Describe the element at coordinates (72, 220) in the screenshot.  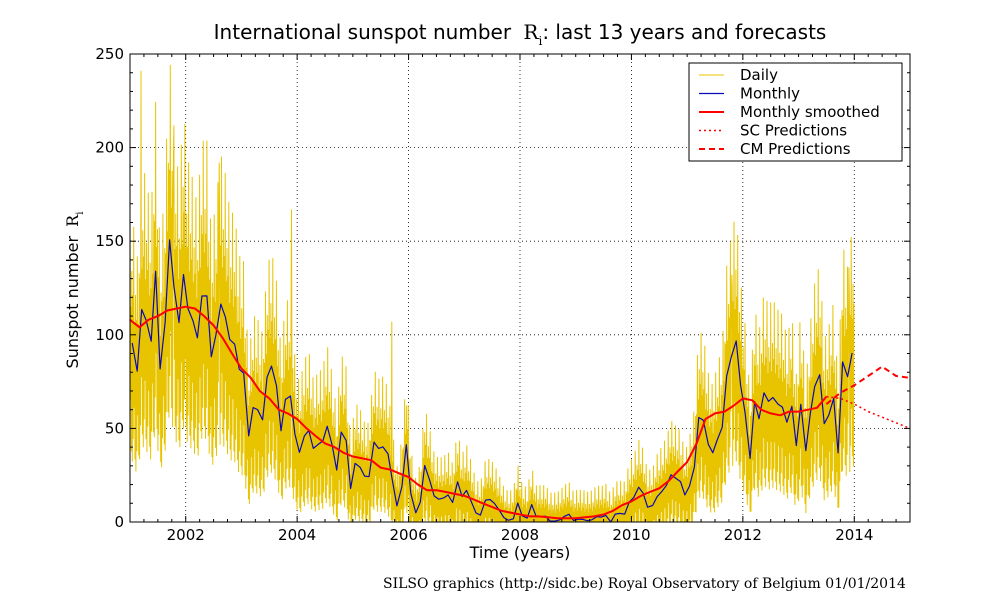
I see `y-axis-label-symbol: R` at that location.